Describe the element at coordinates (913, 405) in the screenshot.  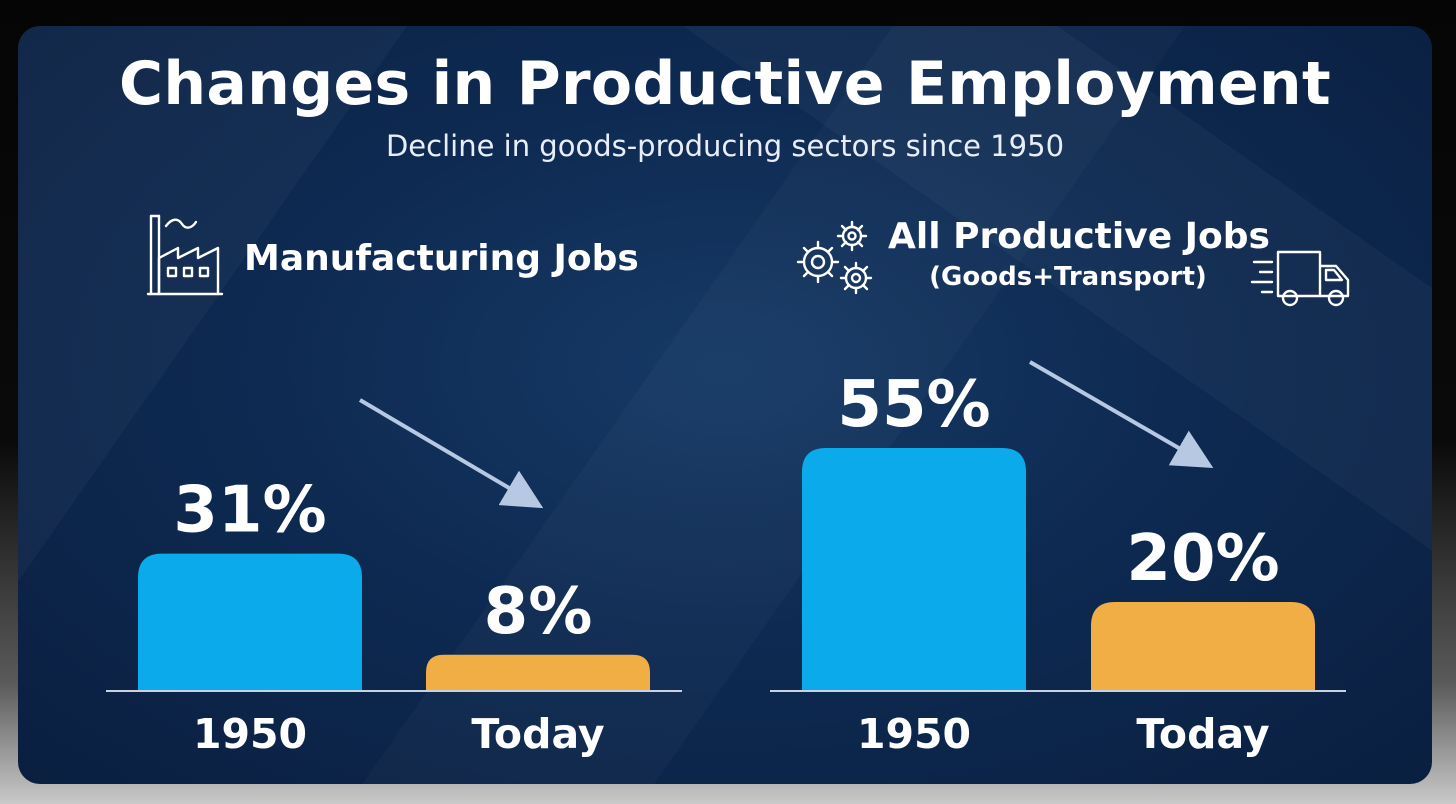
I see `value-label: 55%` at that location.